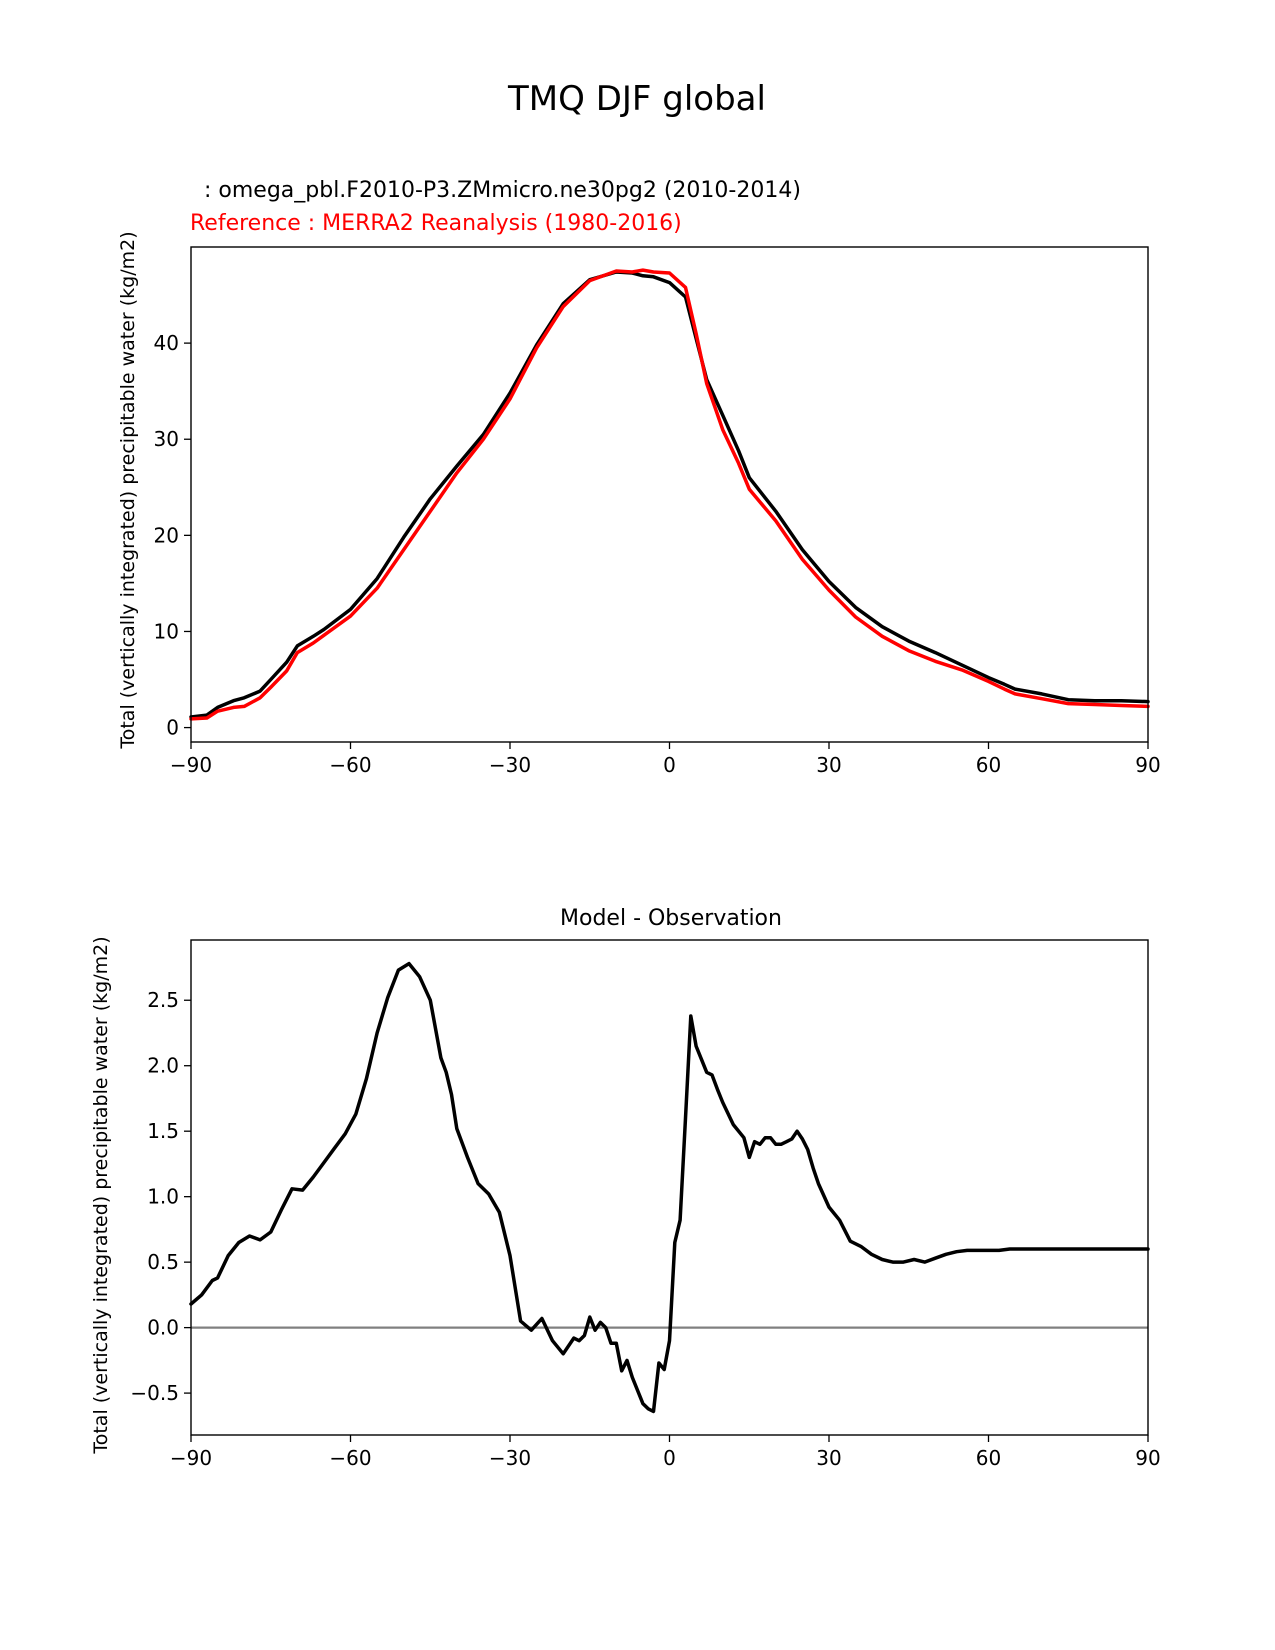 This screenshot has width=1275, height=1650. I want to click on y-tick-label: 30, so click(166, 439).